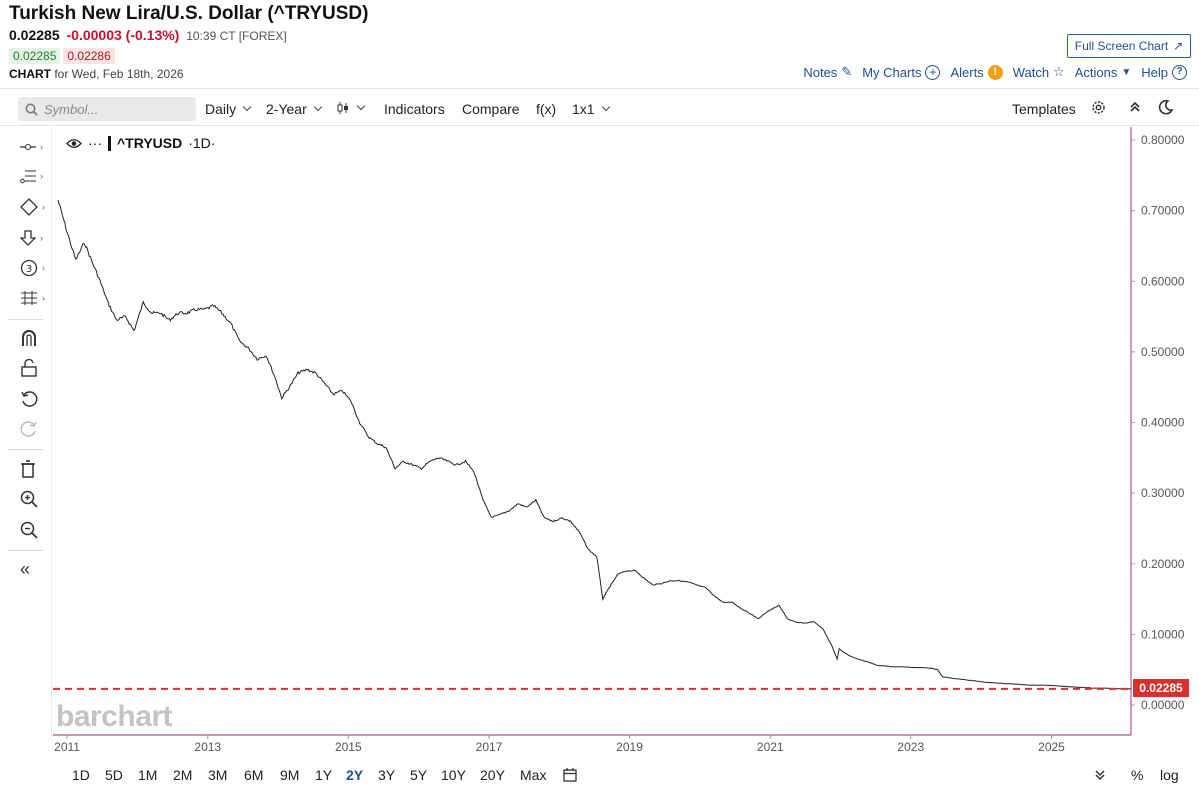 This screenshot has height=790, width=1199. What do you see at coordinates (583, 109) in the screenshot?
I see `layout-label: 1x1` at bounding box center [583, 109].